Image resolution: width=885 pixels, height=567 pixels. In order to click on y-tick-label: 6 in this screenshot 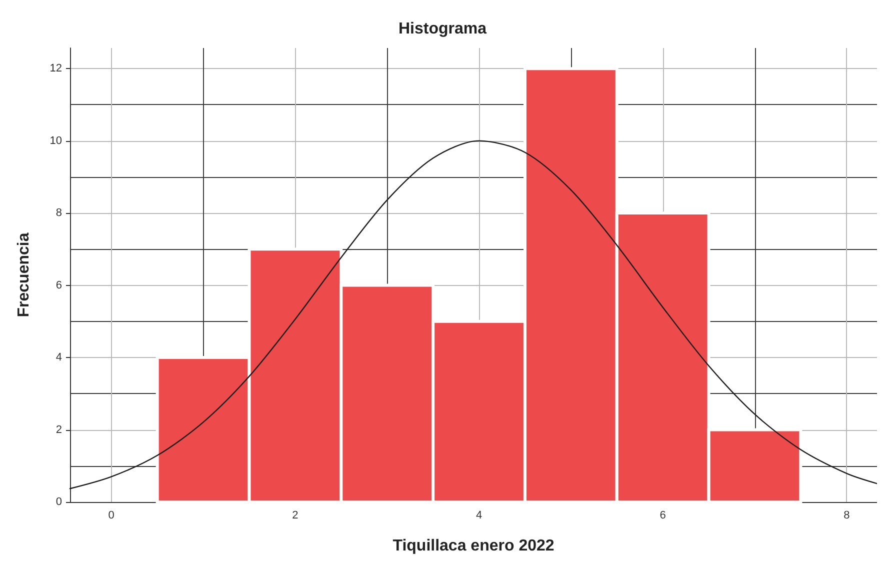, I will do `click(59, 285)`.